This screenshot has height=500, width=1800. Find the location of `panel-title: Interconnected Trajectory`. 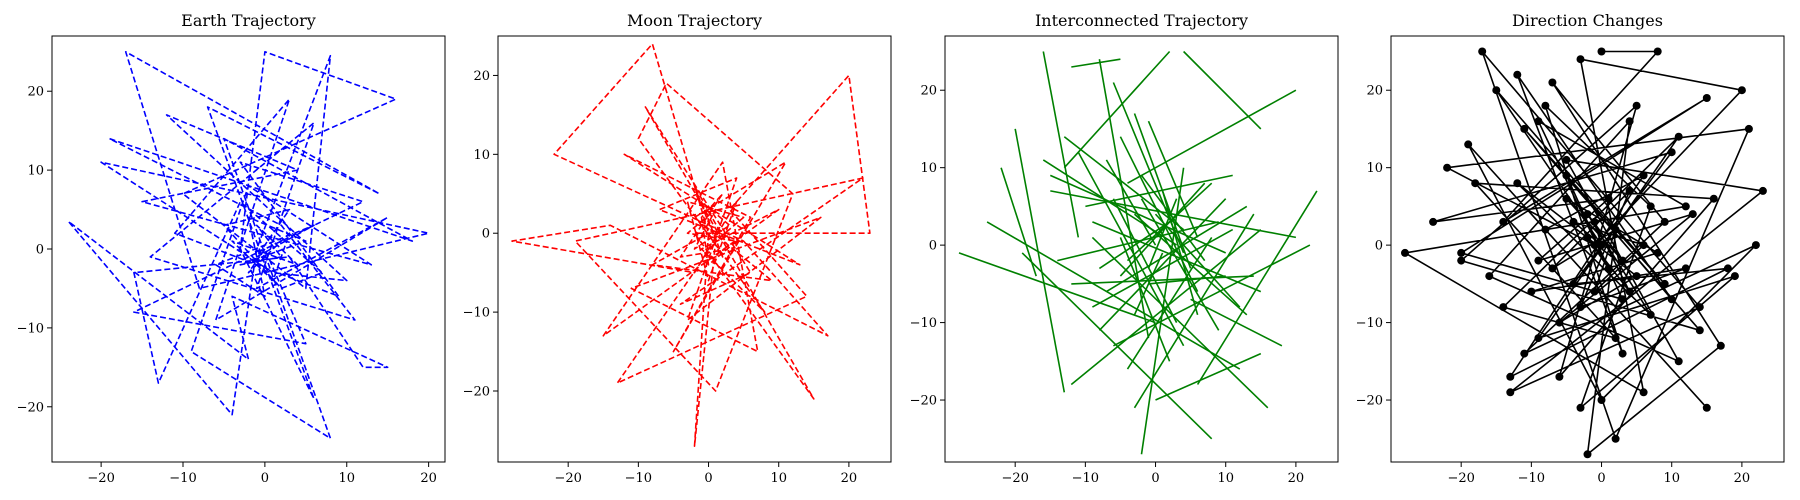

panel-title: Interconnected Trajectory is located at coordinates (1141, 20).